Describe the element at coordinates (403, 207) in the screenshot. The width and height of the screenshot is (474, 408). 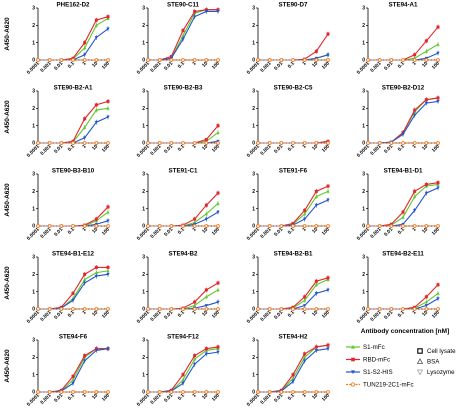
I see `series-line-s1-s2-his` at that location.